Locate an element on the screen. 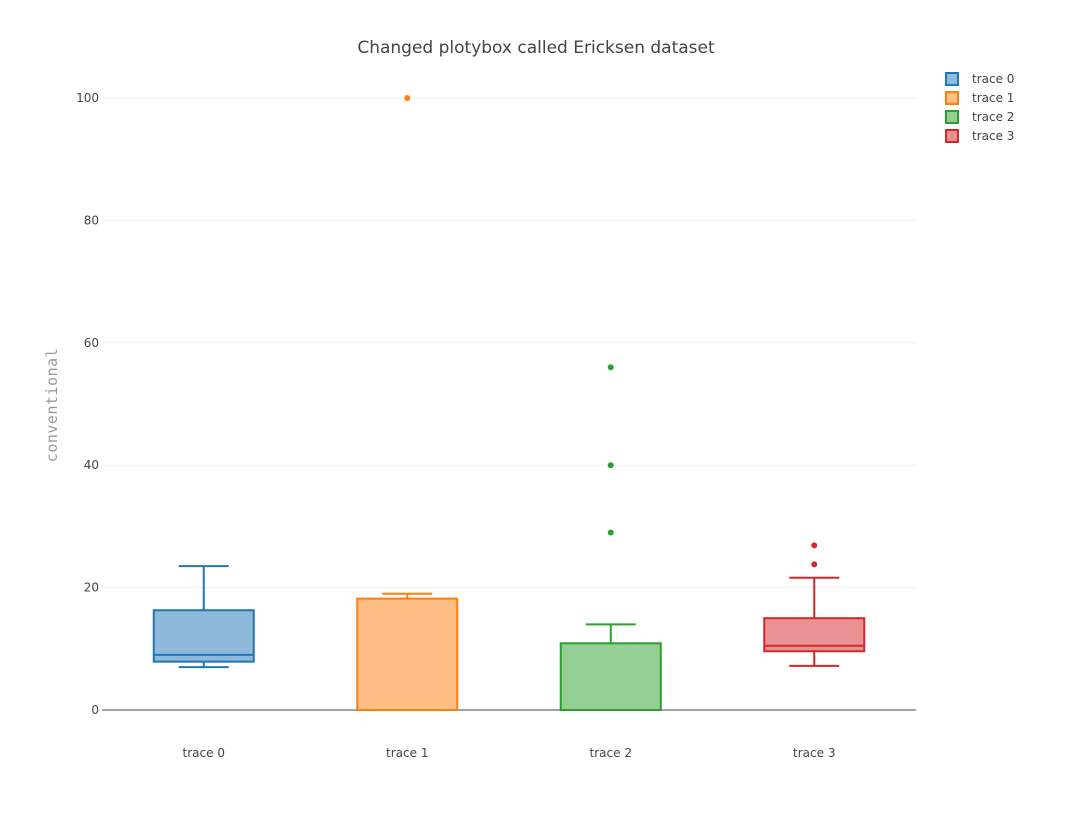  legend-item-1: trace 1 is located at coordinates (979, 98).